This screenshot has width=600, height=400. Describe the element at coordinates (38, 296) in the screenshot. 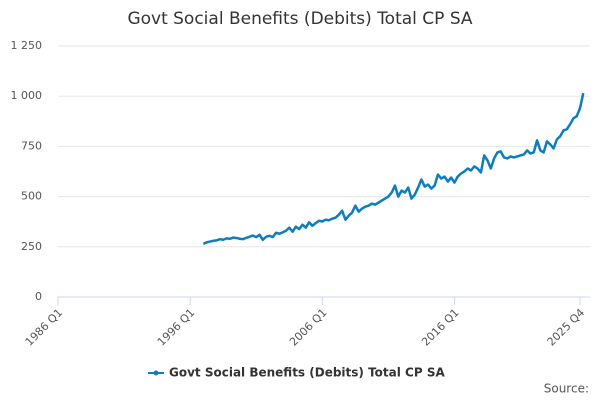

I see `y-tick-label: 0` at that location.